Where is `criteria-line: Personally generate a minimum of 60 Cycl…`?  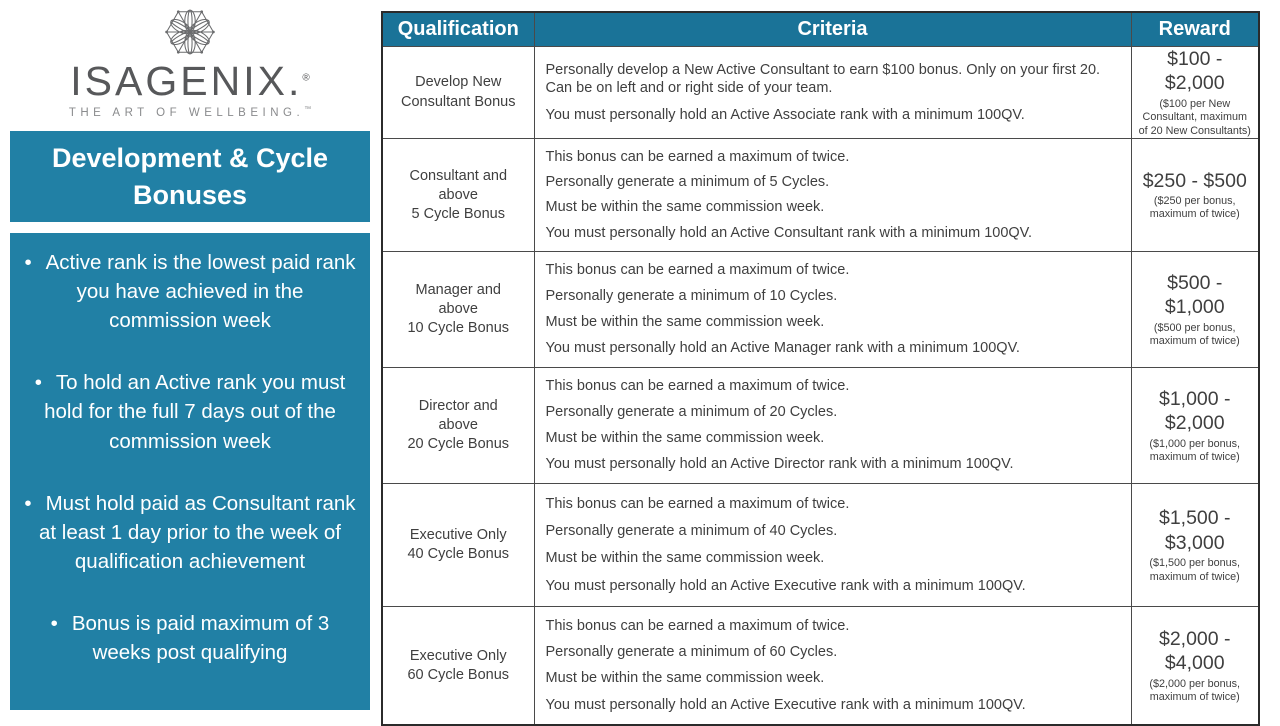 criteria-line: Personally generate a minimum of 60 Cycl… is located at coordinates (691, 652).